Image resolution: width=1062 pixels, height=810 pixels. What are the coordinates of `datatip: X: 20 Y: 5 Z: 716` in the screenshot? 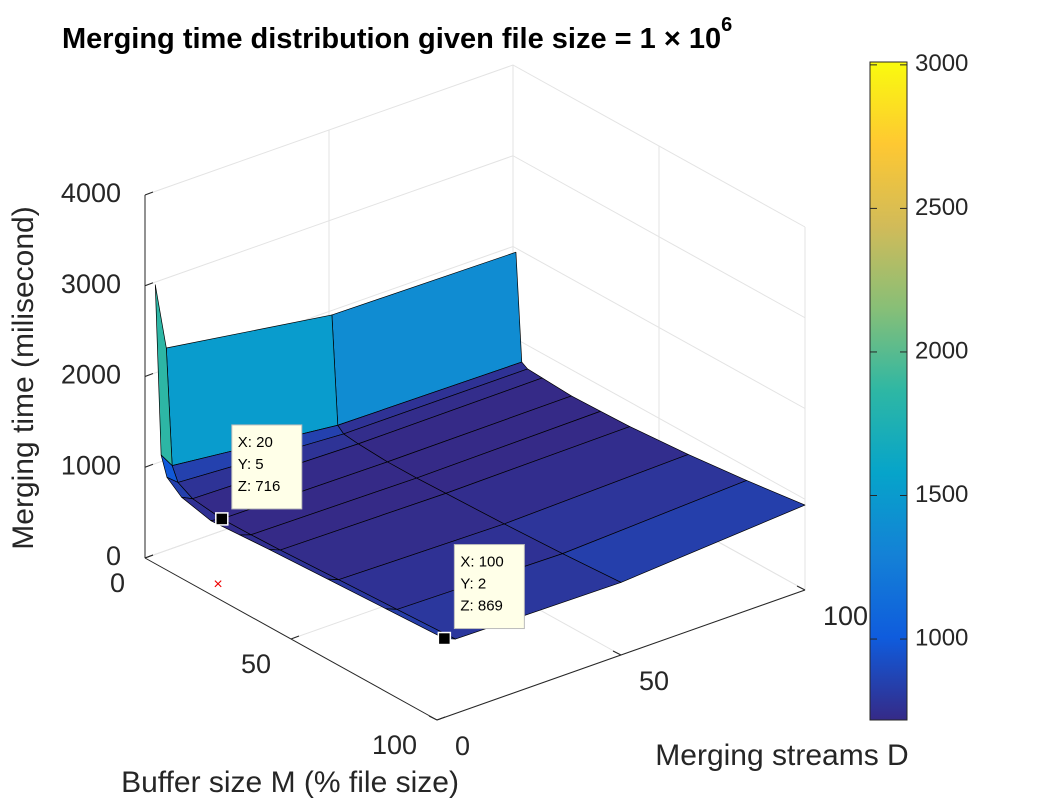 It's located at (259, 475).